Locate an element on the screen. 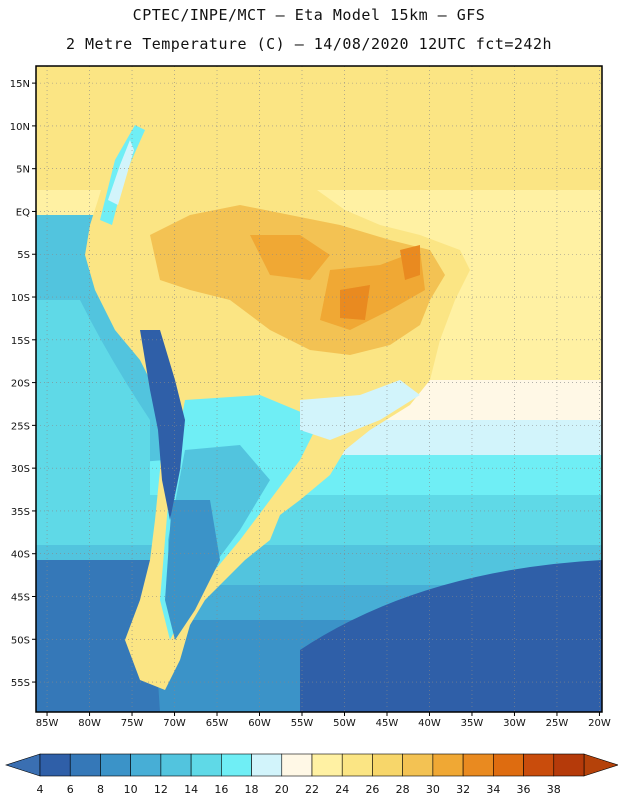 The height and width of the screenshot is (800, 618). longitude-label: 50W is located at coordinates (344, 723).